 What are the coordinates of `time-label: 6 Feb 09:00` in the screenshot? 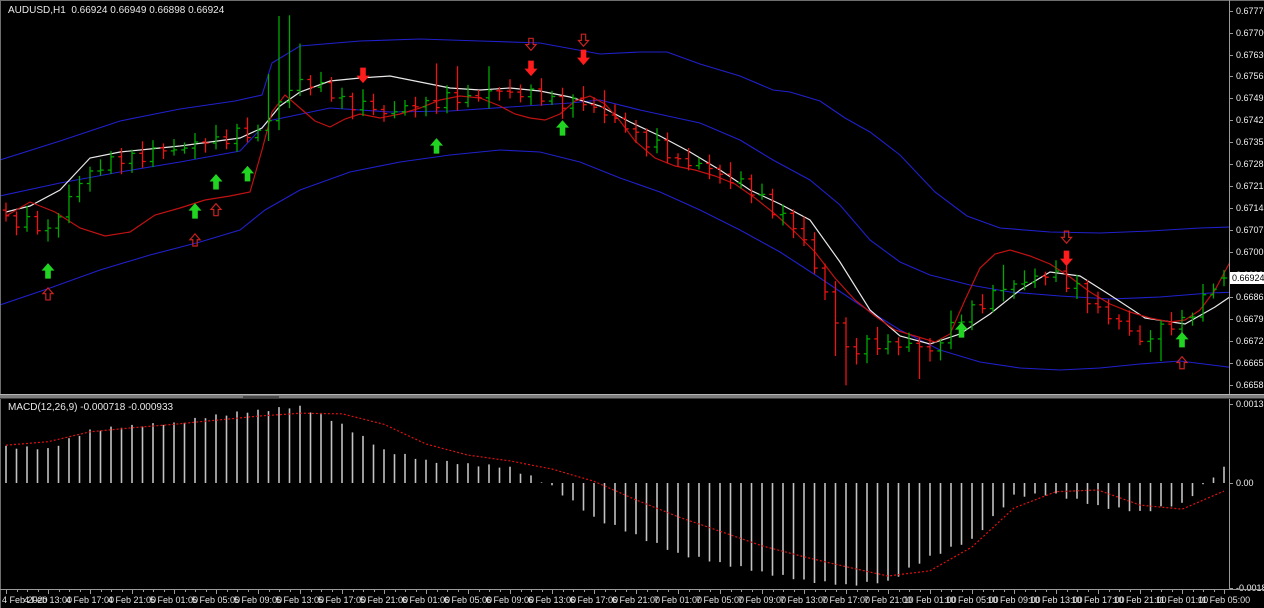 It's located at (510, 600).